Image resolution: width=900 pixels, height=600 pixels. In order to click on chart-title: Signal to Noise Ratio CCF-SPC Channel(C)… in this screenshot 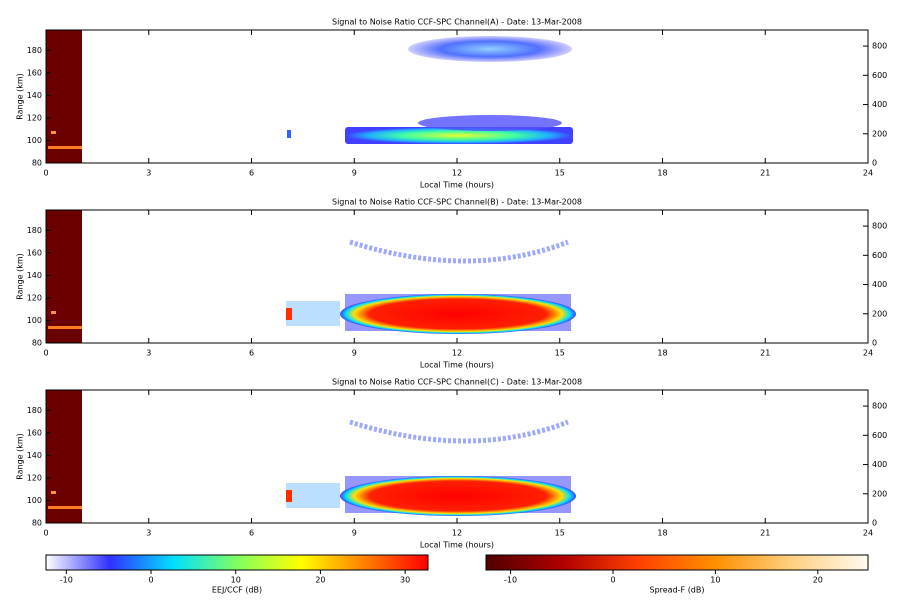, I will do `click(457, 382)`.